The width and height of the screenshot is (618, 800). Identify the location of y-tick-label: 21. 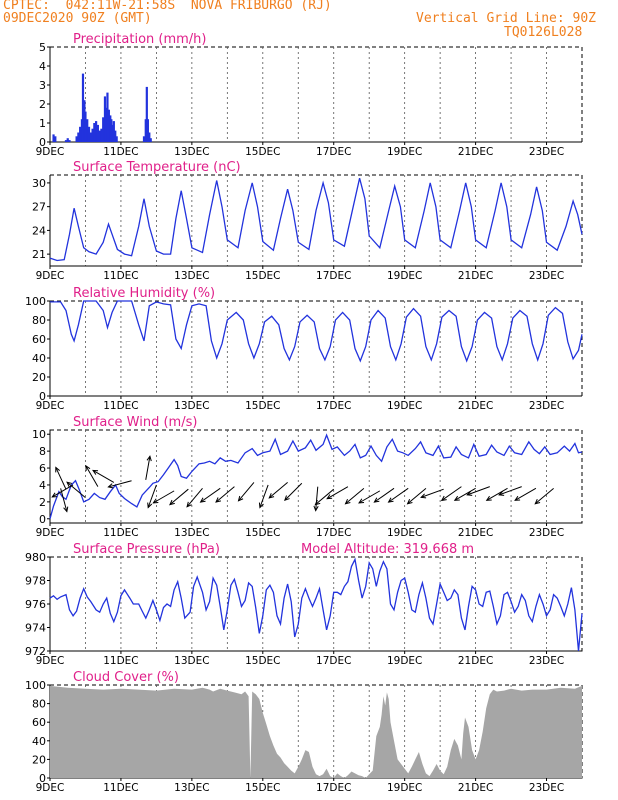
(39, 254).